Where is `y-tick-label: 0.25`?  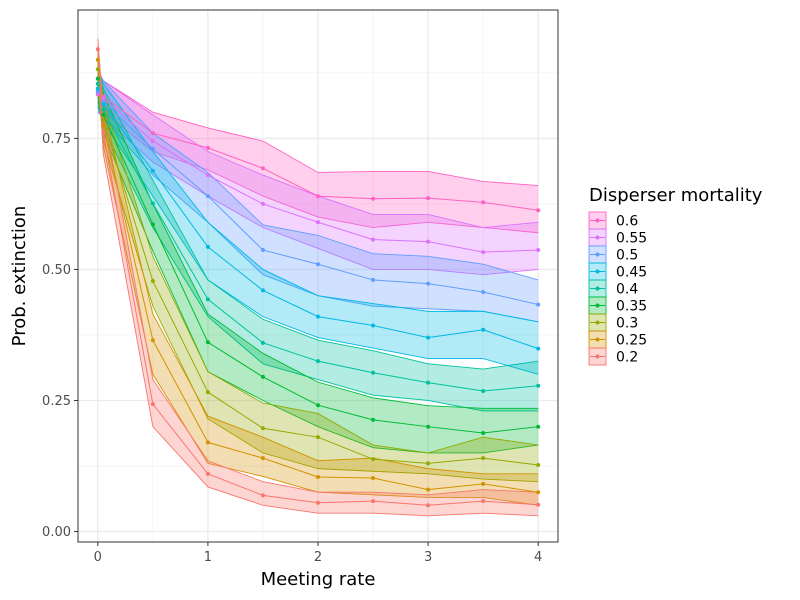
y-tick-label: 0.25 is located at coordinates (56, 401).